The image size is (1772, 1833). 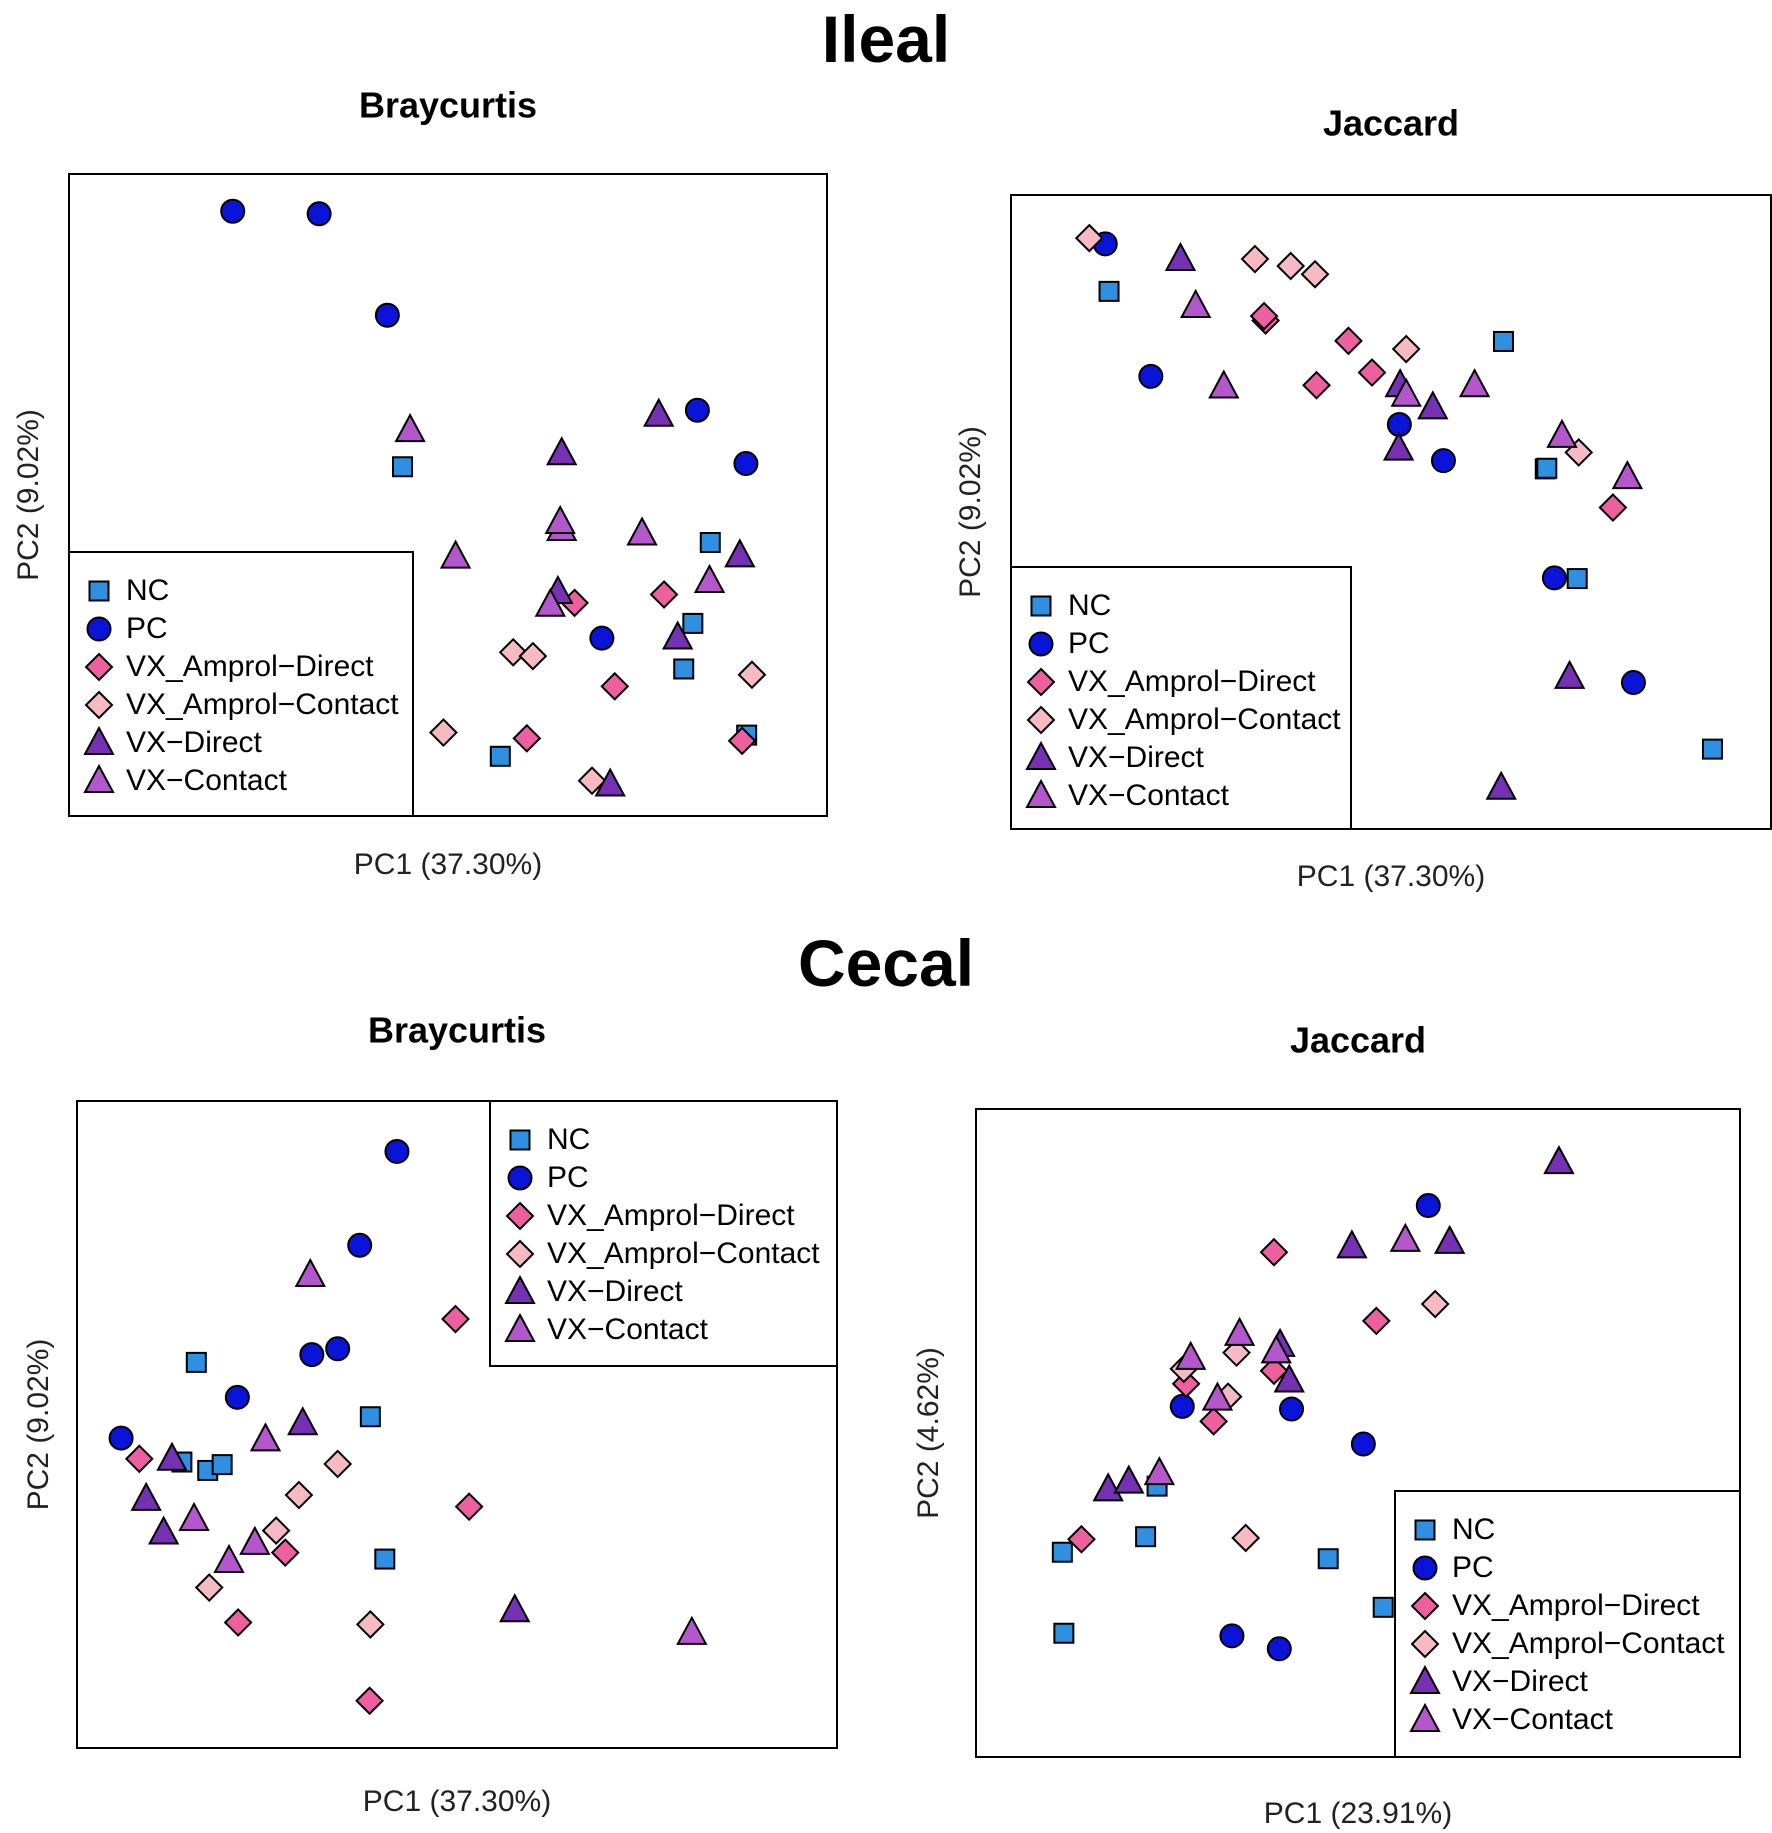 What do you see at coordinates (1089, 605) in the screenshot?
I see `legend-label-nc: NC` at bounding box center [1089, 605].